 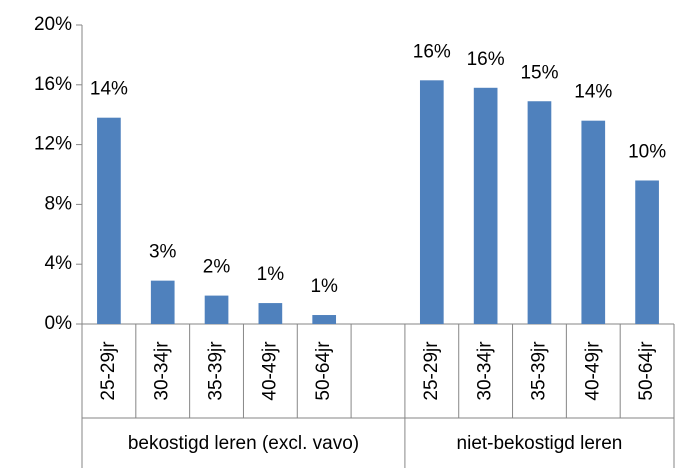 What do you see at coordinates (53, 144) in the screenshot?
I see `y-tick-label: 12%` at bounding box center [53, 144].